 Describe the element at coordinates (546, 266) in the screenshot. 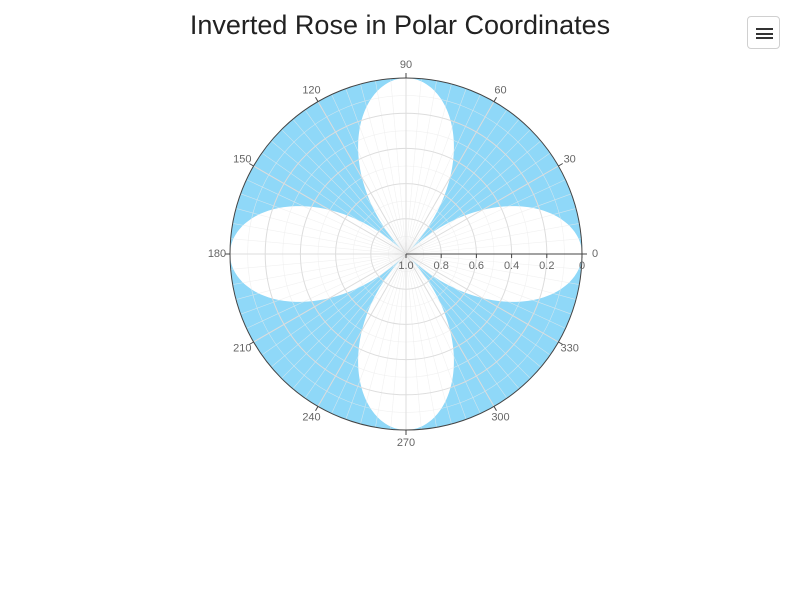

I see `radial-tick-label: 0.2` at that location.